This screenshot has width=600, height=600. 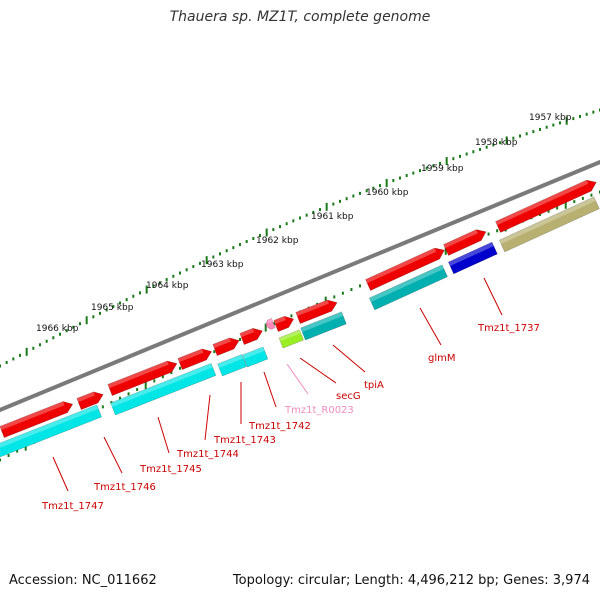 I want to click on ruler-label: 1965 kbp, so click(x=112, y=308).